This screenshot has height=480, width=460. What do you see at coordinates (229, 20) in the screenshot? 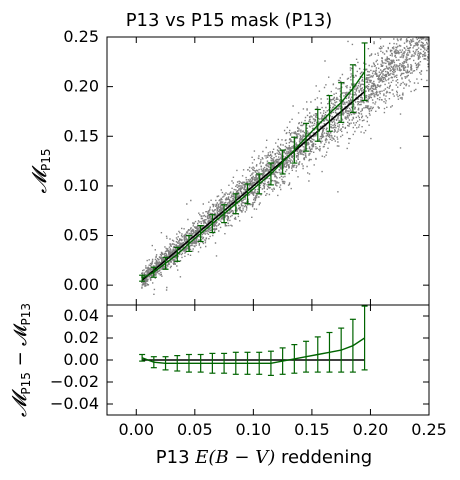
I see `chart-title: P13 vs P15 mask (P13)` at bounding box center [229, 20].